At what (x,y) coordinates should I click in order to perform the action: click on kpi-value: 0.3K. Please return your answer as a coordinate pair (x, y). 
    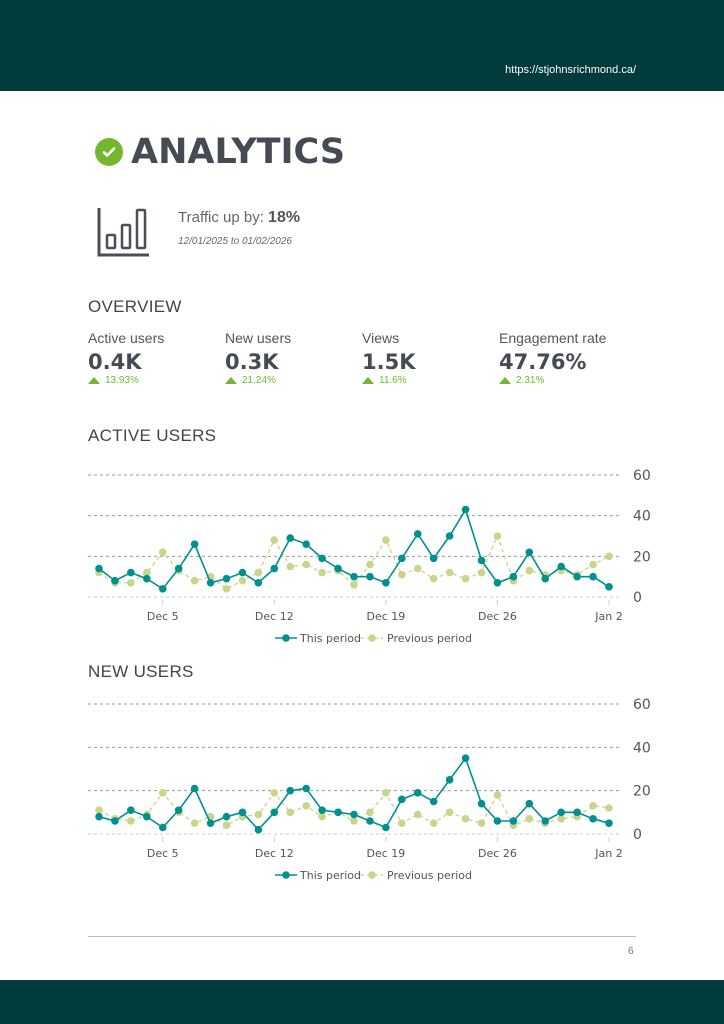
    Looking at the image, I should click on (252, 362).